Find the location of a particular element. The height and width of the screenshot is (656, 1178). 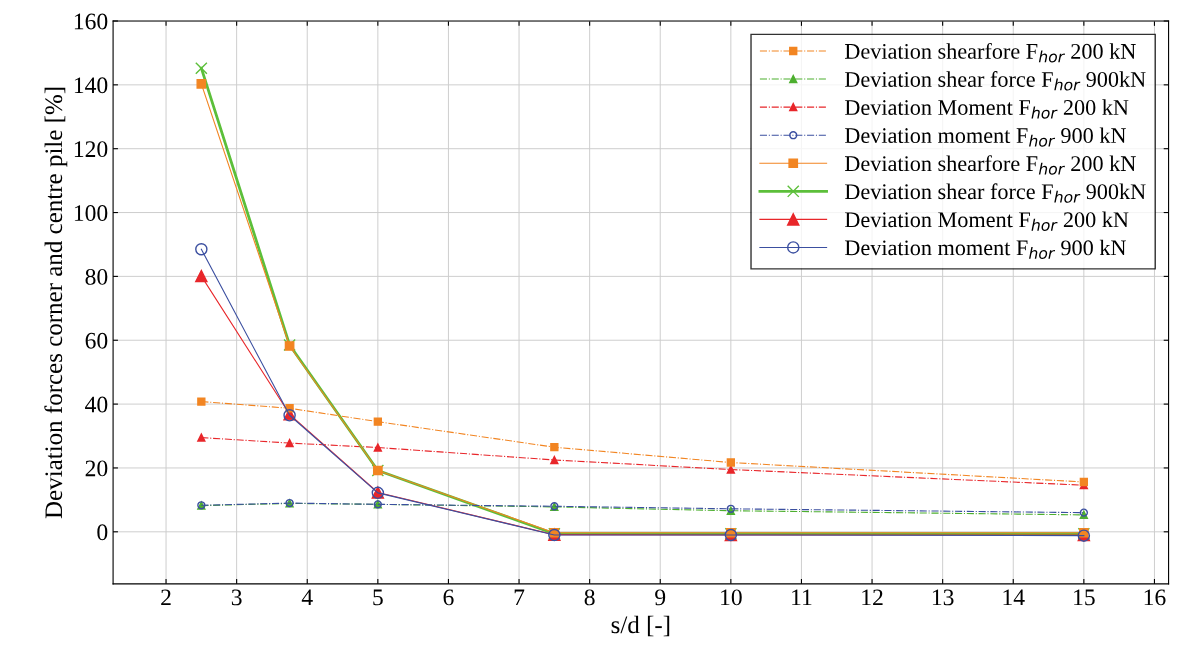

x-tick-label: 4 is located at coordinates (307, 597).